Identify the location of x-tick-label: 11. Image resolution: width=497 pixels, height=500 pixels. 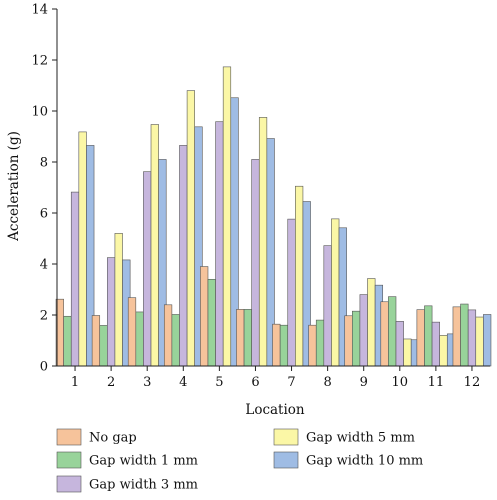
(436, 382).